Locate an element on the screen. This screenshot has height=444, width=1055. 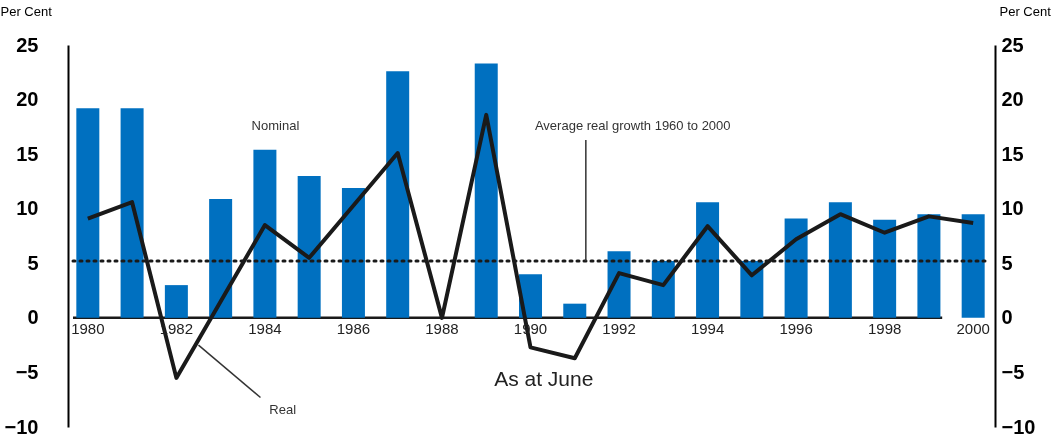
x-tick-label: 1992 is located at coordinates (619, 328).